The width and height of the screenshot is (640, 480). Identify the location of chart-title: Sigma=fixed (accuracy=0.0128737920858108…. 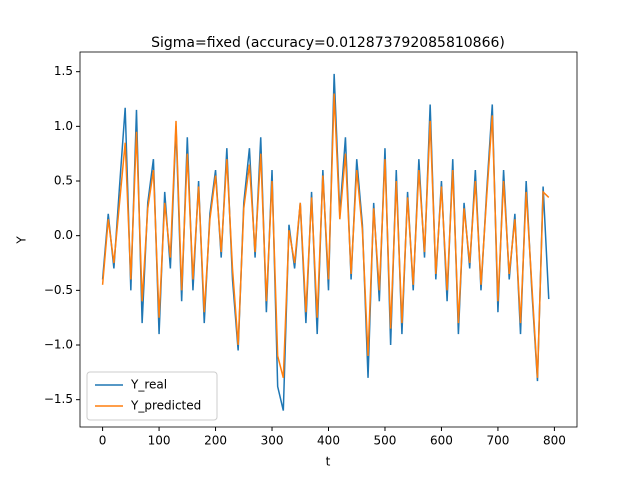
(328, 43).